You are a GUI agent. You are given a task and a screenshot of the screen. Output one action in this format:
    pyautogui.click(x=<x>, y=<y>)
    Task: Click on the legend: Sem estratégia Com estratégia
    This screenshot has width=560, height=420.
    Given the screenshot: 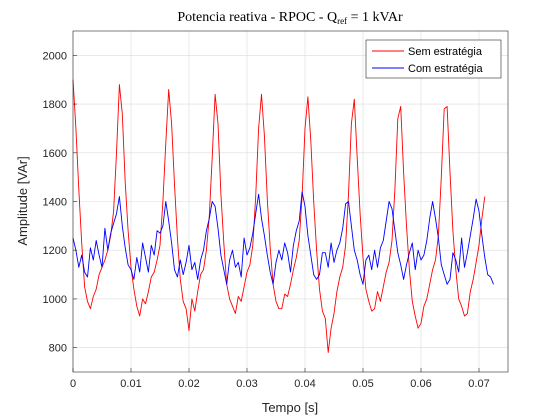 What is the action you would take?
    pyautogui.click(x=433, y=59)
    